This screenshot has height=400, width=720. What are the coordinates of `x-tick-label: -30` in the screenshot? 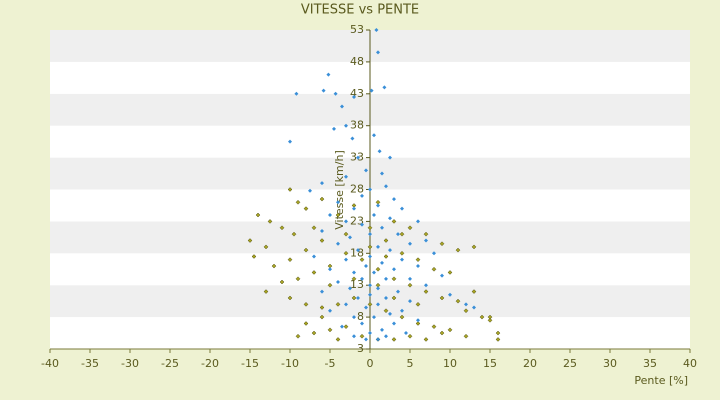 It's located at (130, 363).